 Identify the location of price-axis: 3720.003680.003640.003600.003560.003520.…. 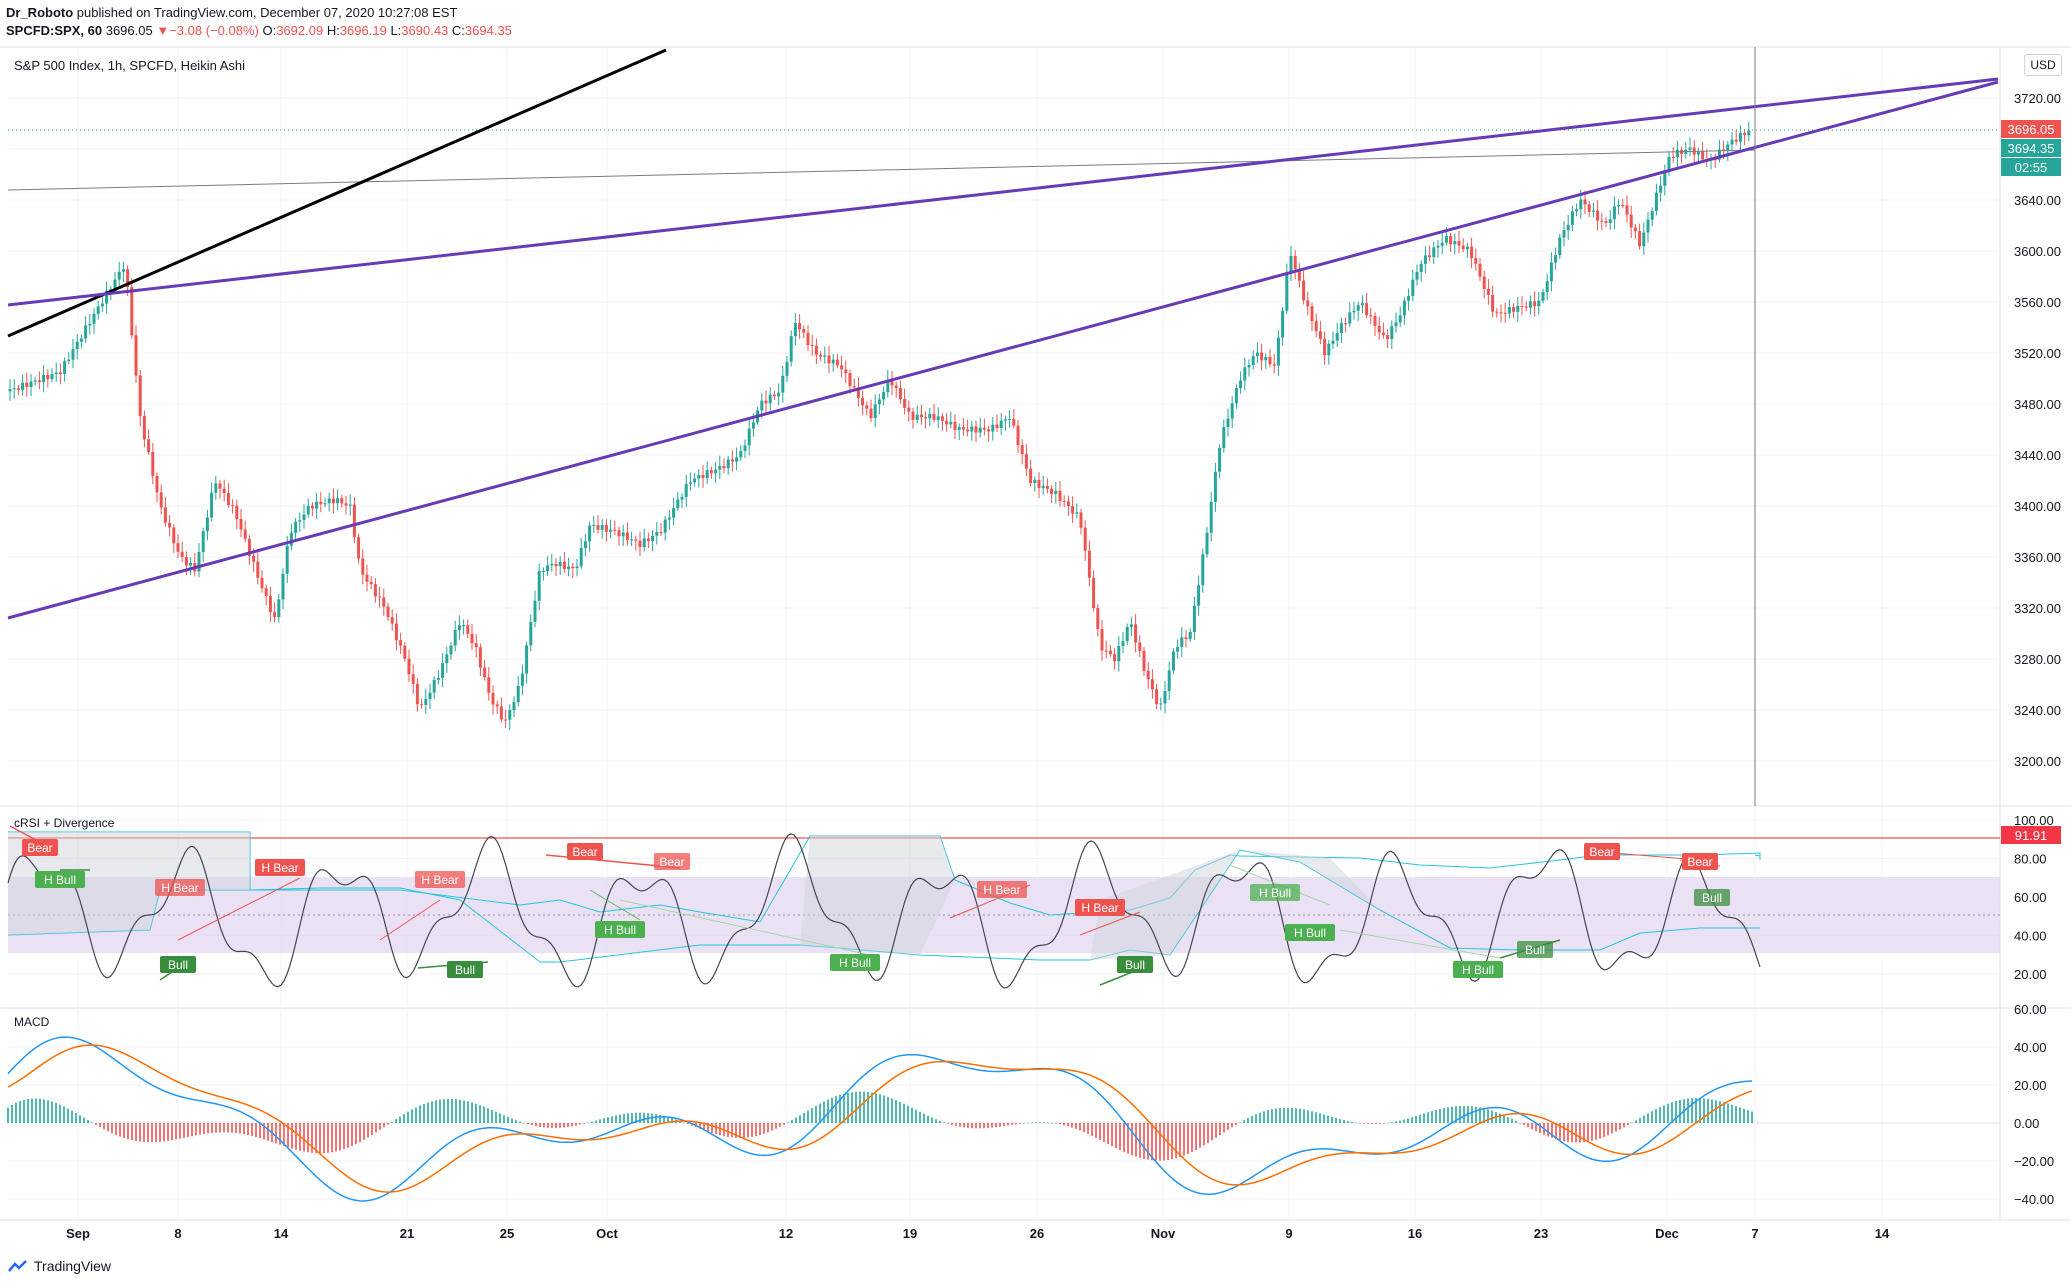
(2037, 430).